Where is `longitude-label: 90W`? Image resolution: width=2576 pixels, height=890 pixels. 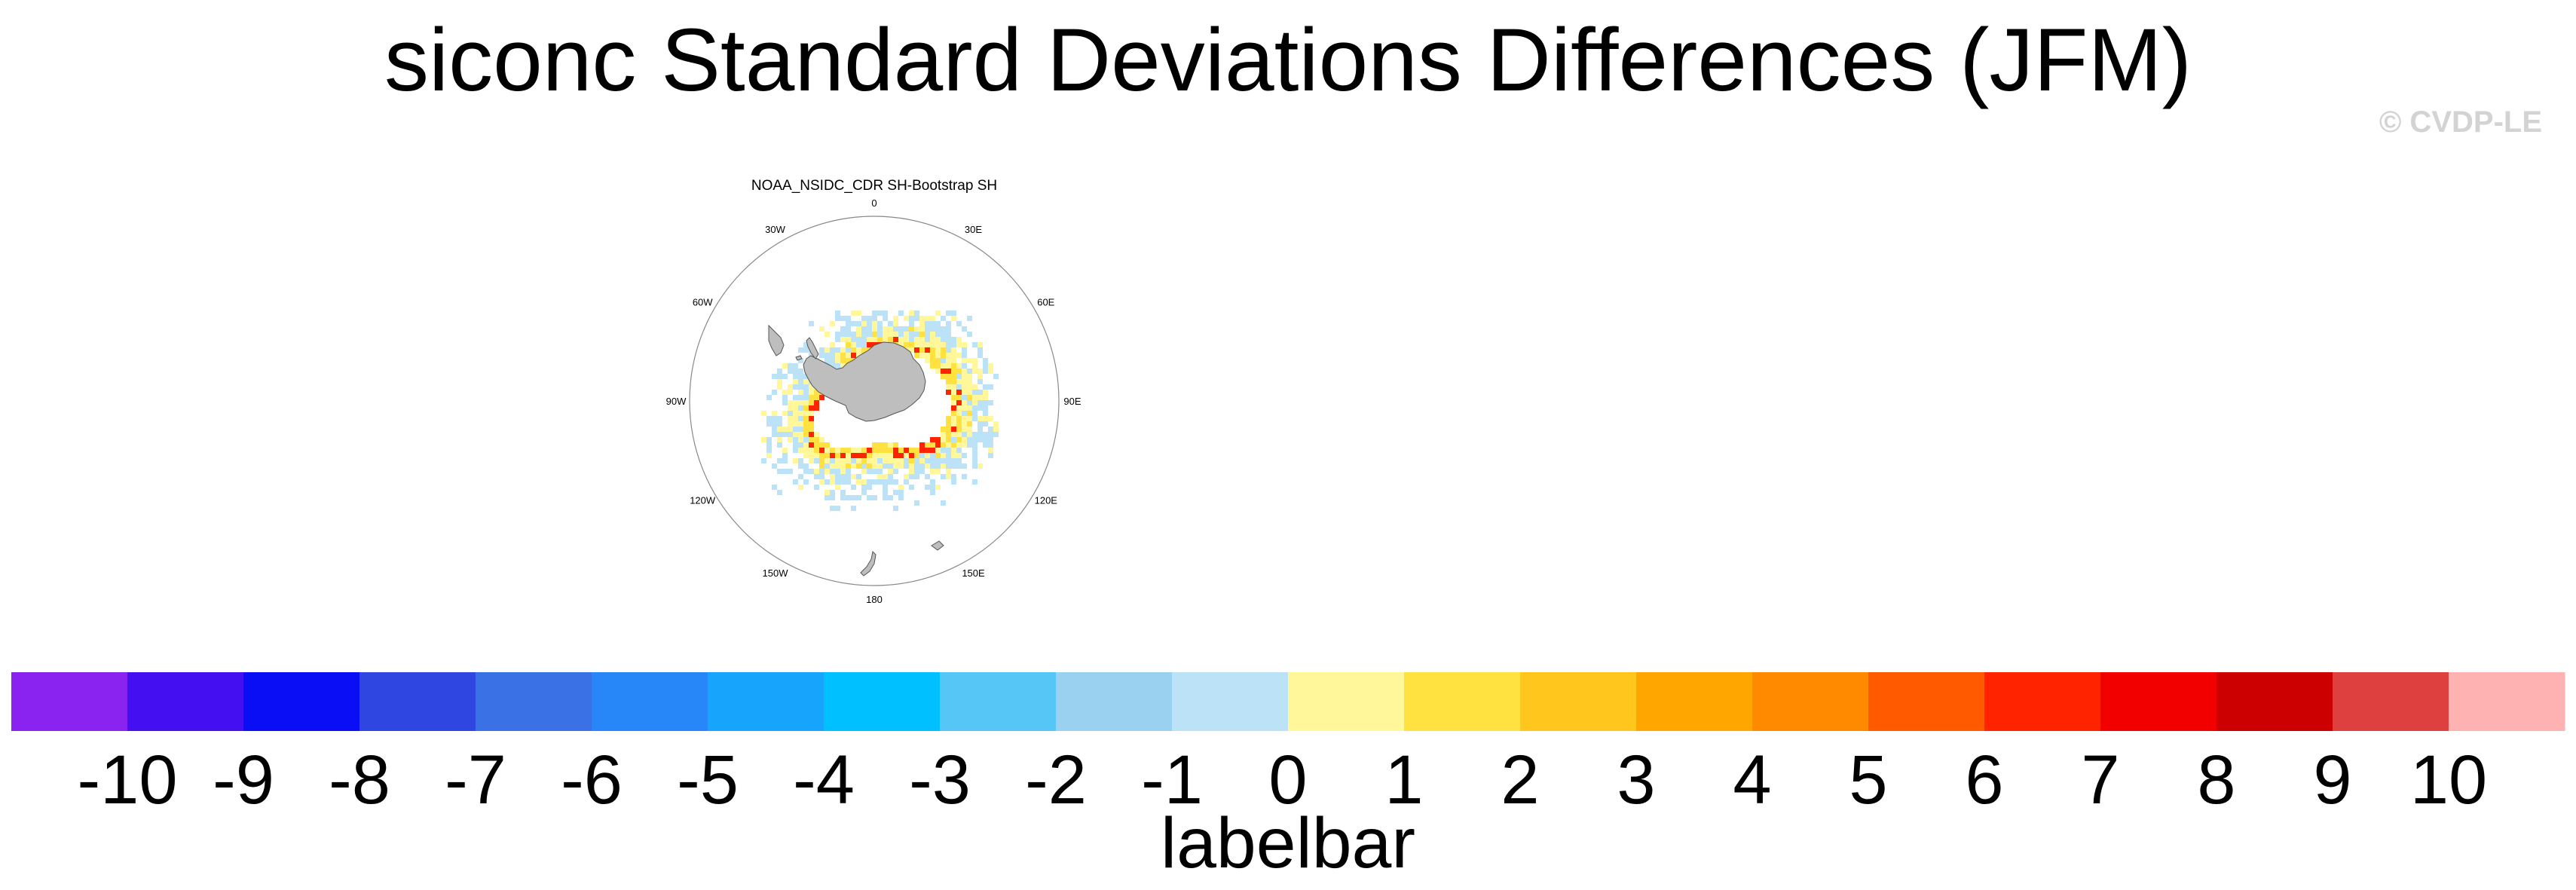
longitude-label: 90W is located at coordinates (677, 401).